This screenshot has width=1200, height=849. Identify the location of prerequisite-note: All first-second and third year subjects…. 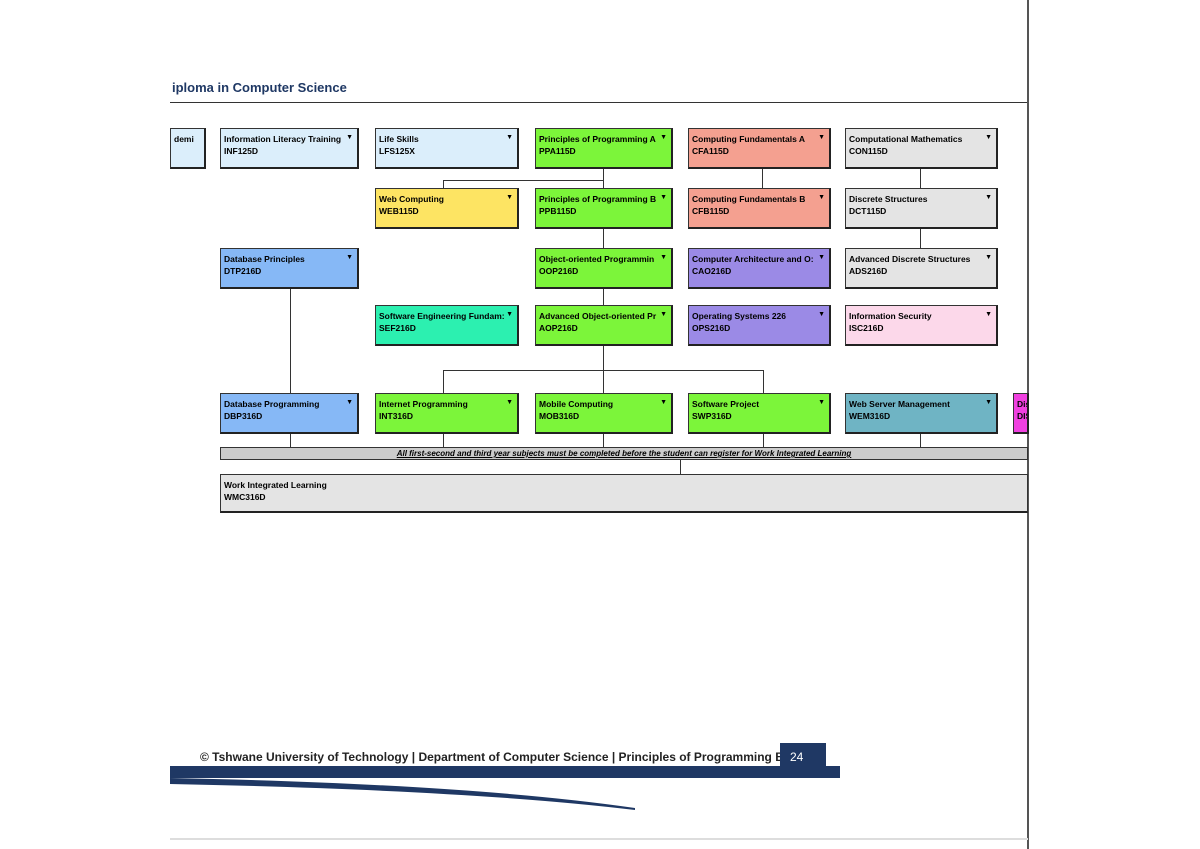
(624, 453).